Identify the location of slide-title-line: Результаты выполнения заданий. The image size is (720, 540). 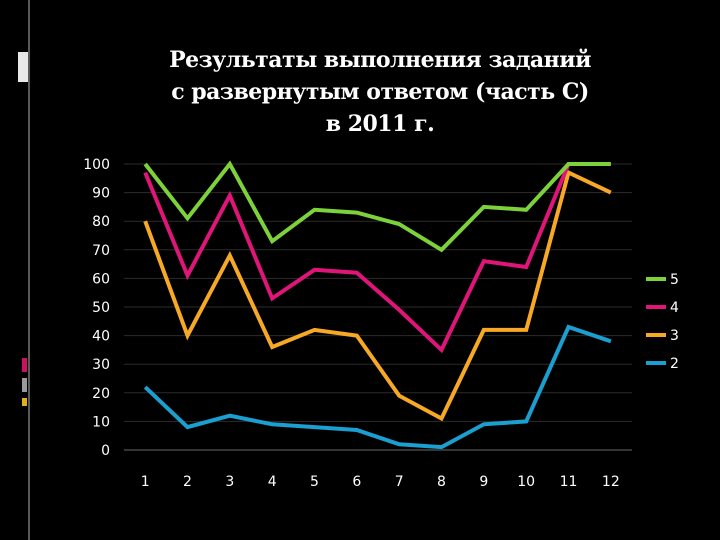
(380, 60).